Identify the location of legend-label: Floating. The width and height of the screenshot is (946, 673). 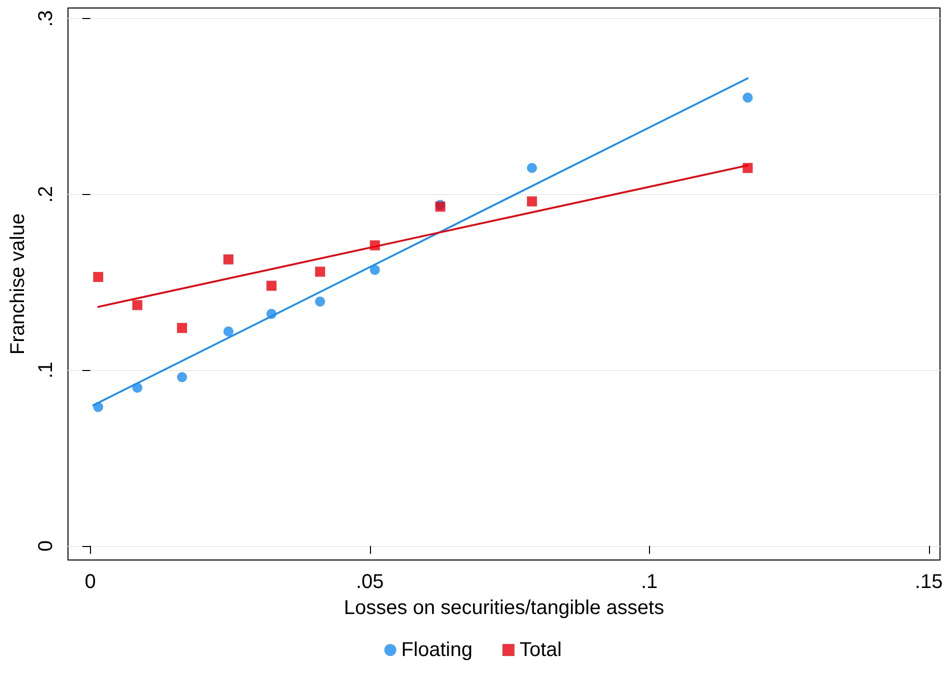
(436, 650).